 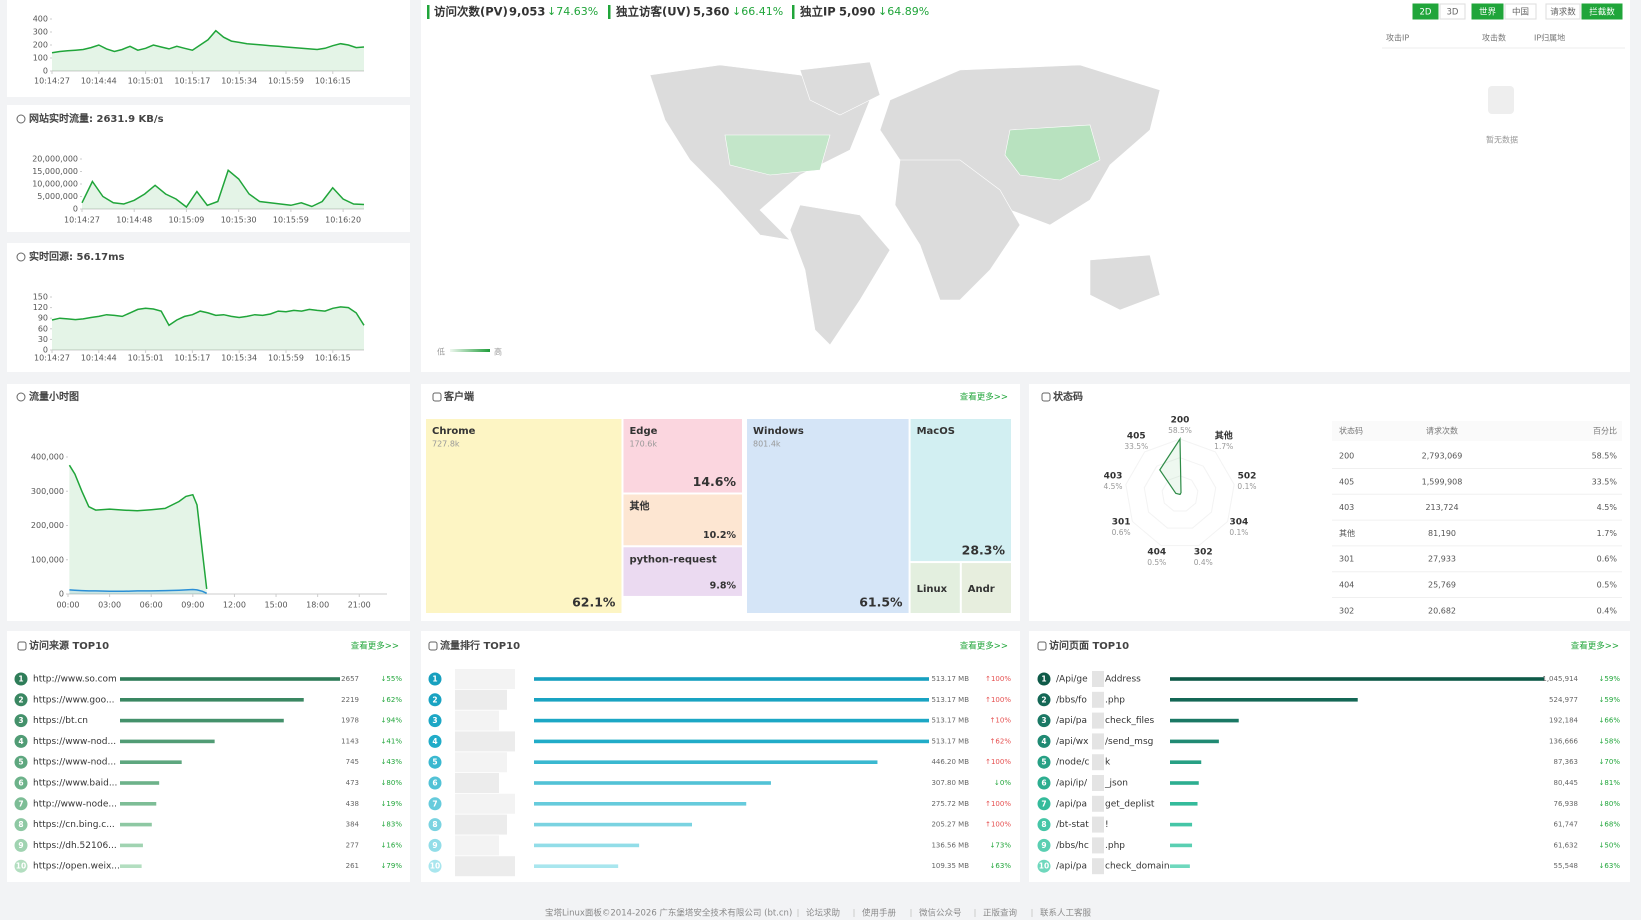 I want to click on map-button-label: 世界, so click(x=1488, y=12).